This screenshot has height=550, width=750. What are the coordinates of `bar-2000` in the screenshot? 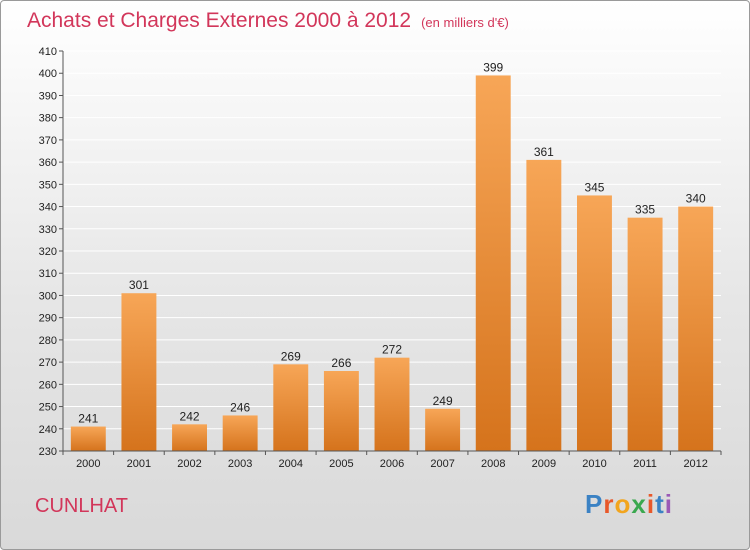 It's located at (88, 438).